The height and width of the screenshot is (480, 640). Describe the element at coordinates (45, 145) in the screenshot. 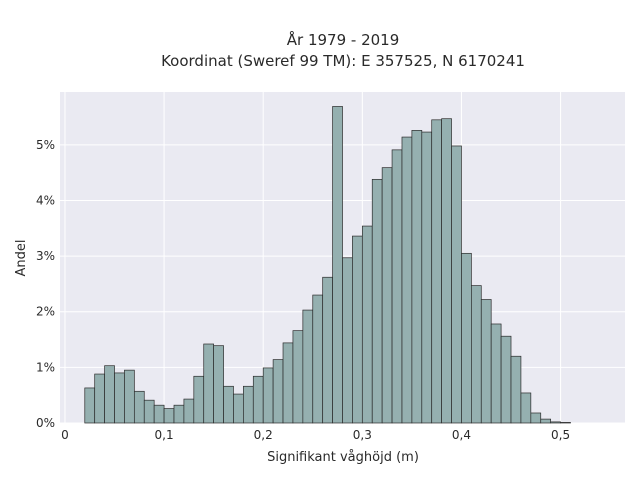

I see `y-tick-label: 5%` at that location.